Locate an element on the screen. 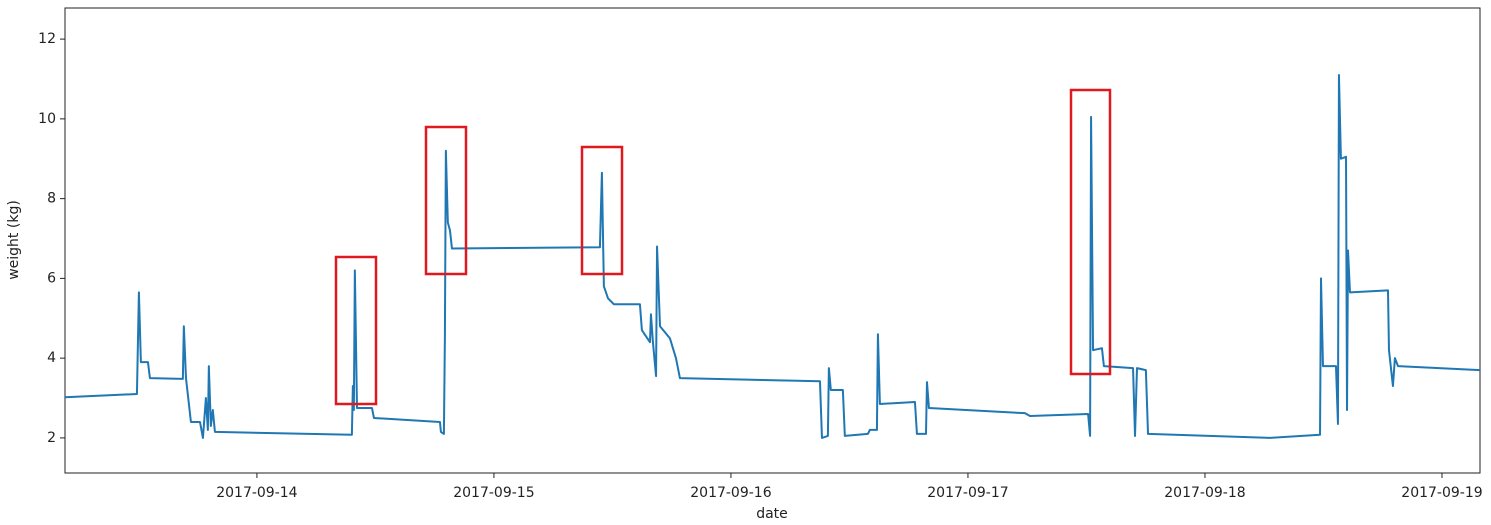  x-tick-label: 2017-09-15 is located at coordinates (493, 493).